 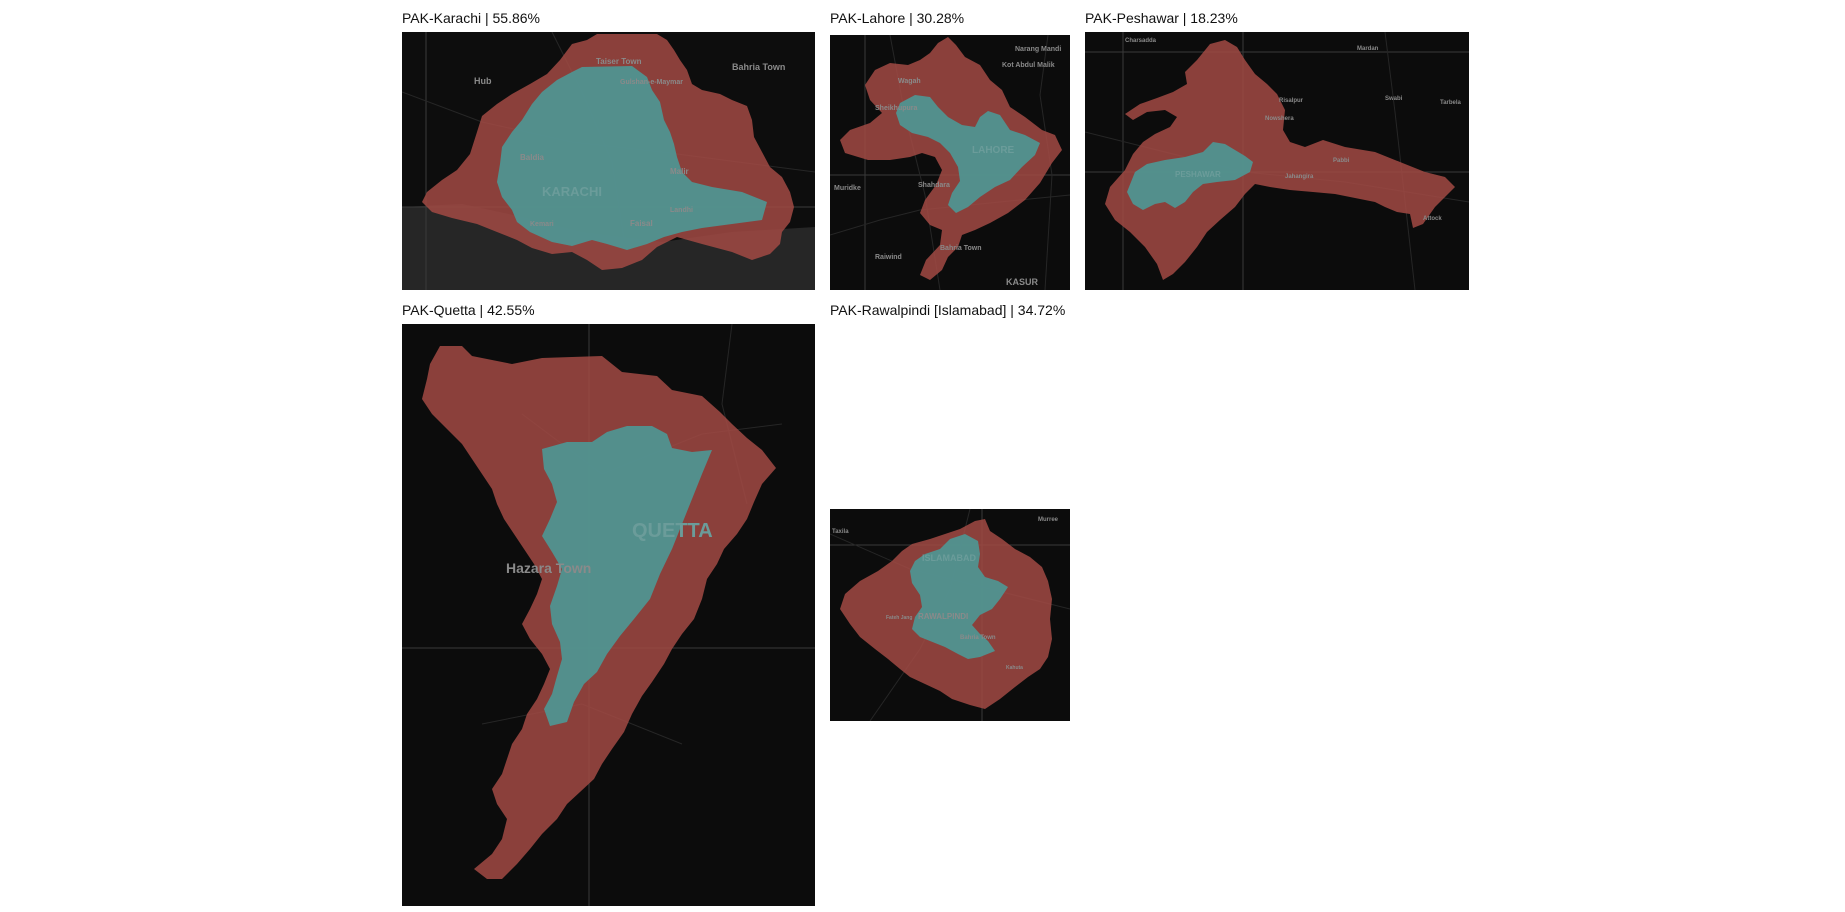 I want to click on label-karachi: KARACHI, so click(x=572, y=191).